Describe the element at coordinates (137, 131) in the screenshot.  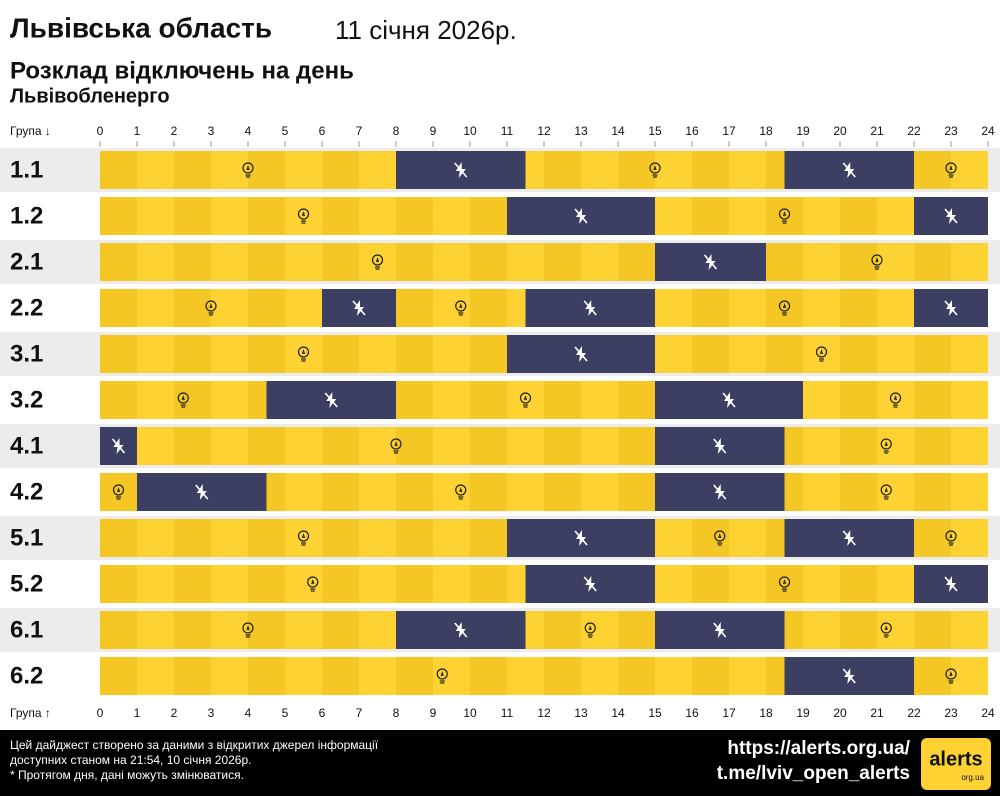
I see `x-tick-label: 1` at that location.